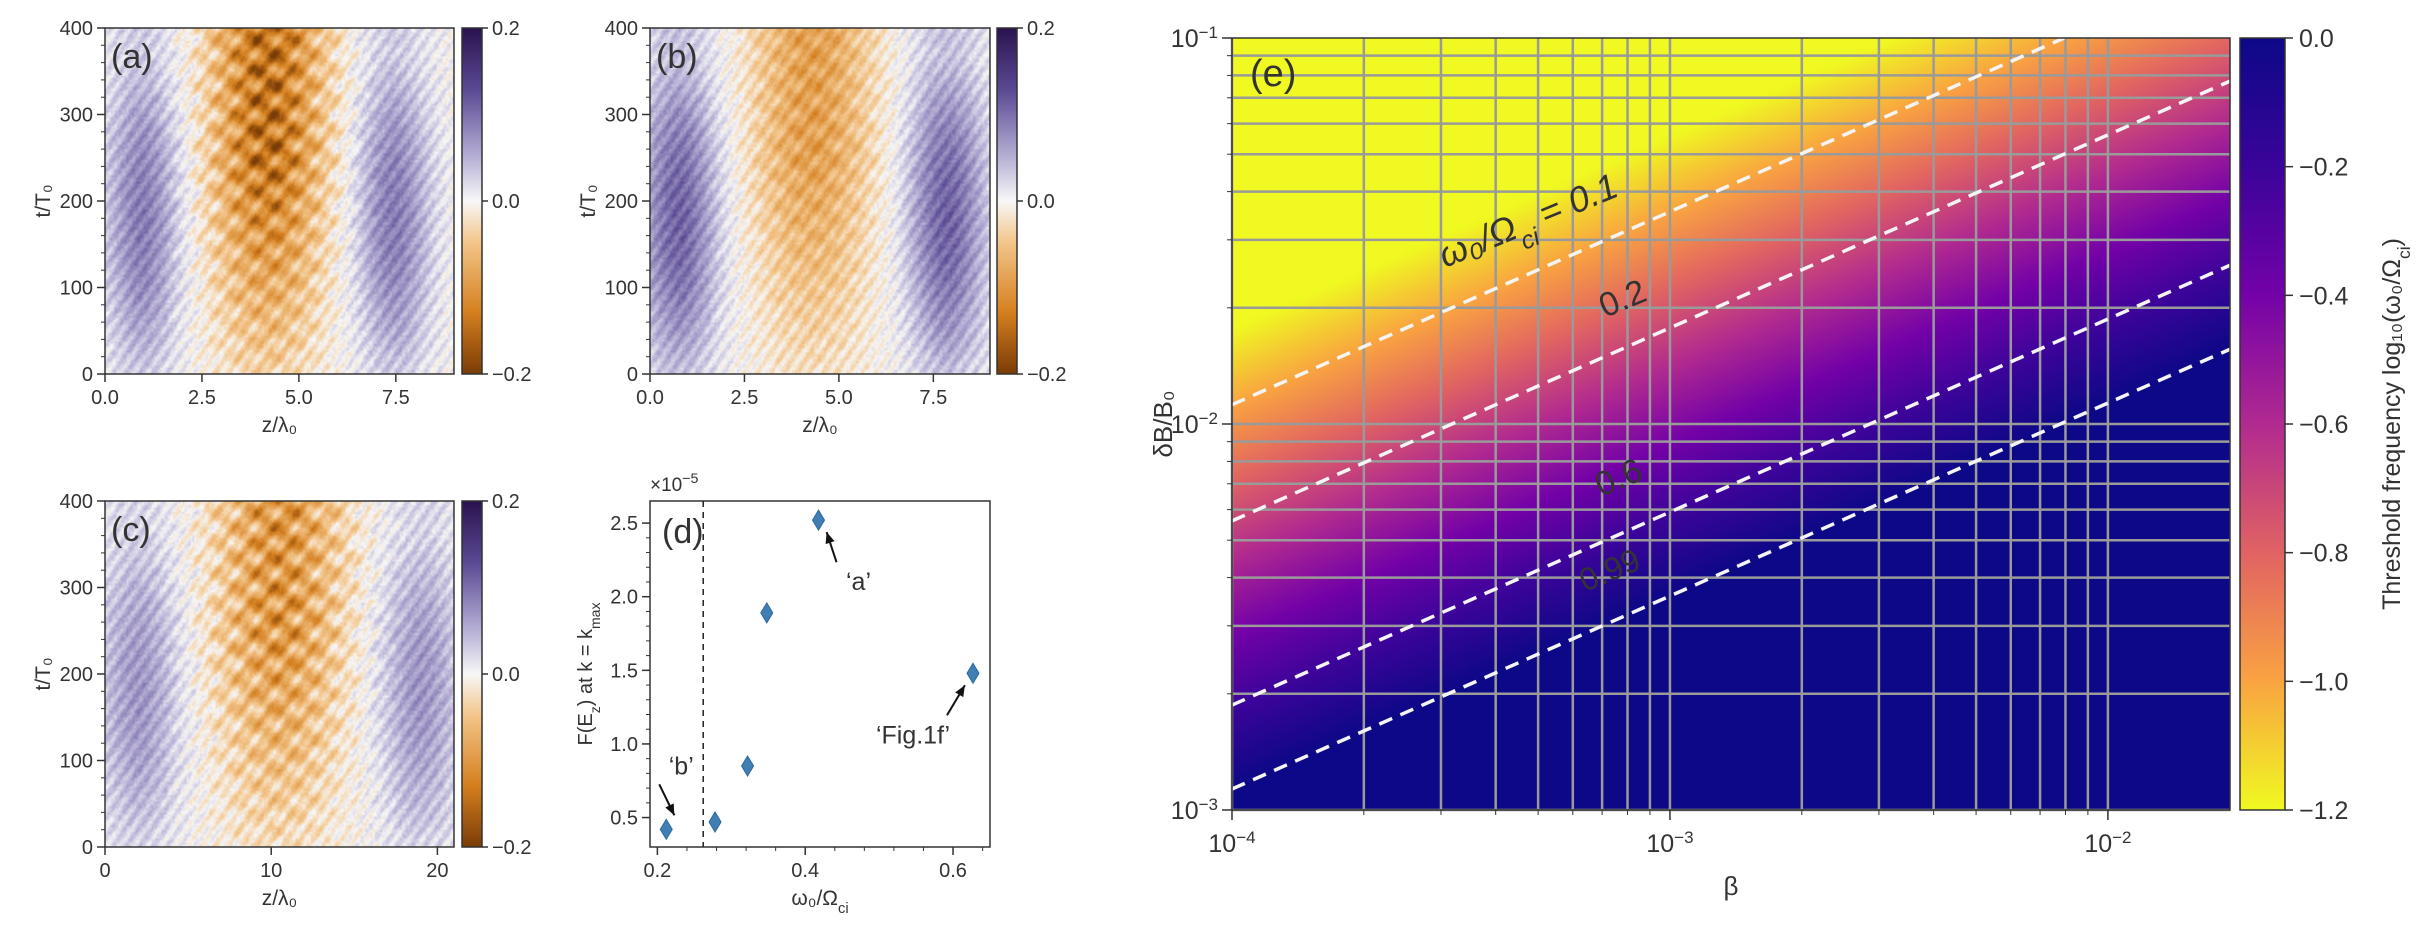 Image resolution: width=2416 pixels, height=931 pixels. What do you see at coordinates (104, 871) in the screenshot?
I see `xtick-label: 0` at bounding box center [104, 871].